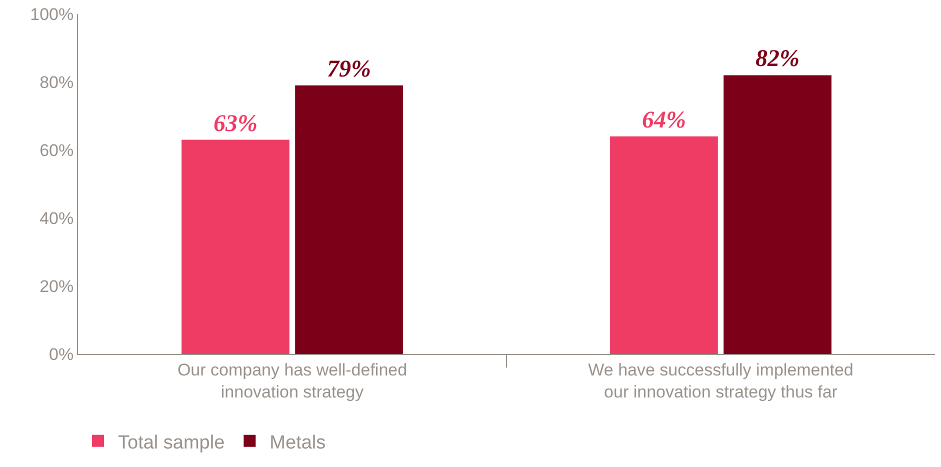  What do you see at coordinates (721, 381) in the screenshot?
I see `x-tick-label: We have successfully implemented our innovation strategy thus far` at bounding box center [721, 381].